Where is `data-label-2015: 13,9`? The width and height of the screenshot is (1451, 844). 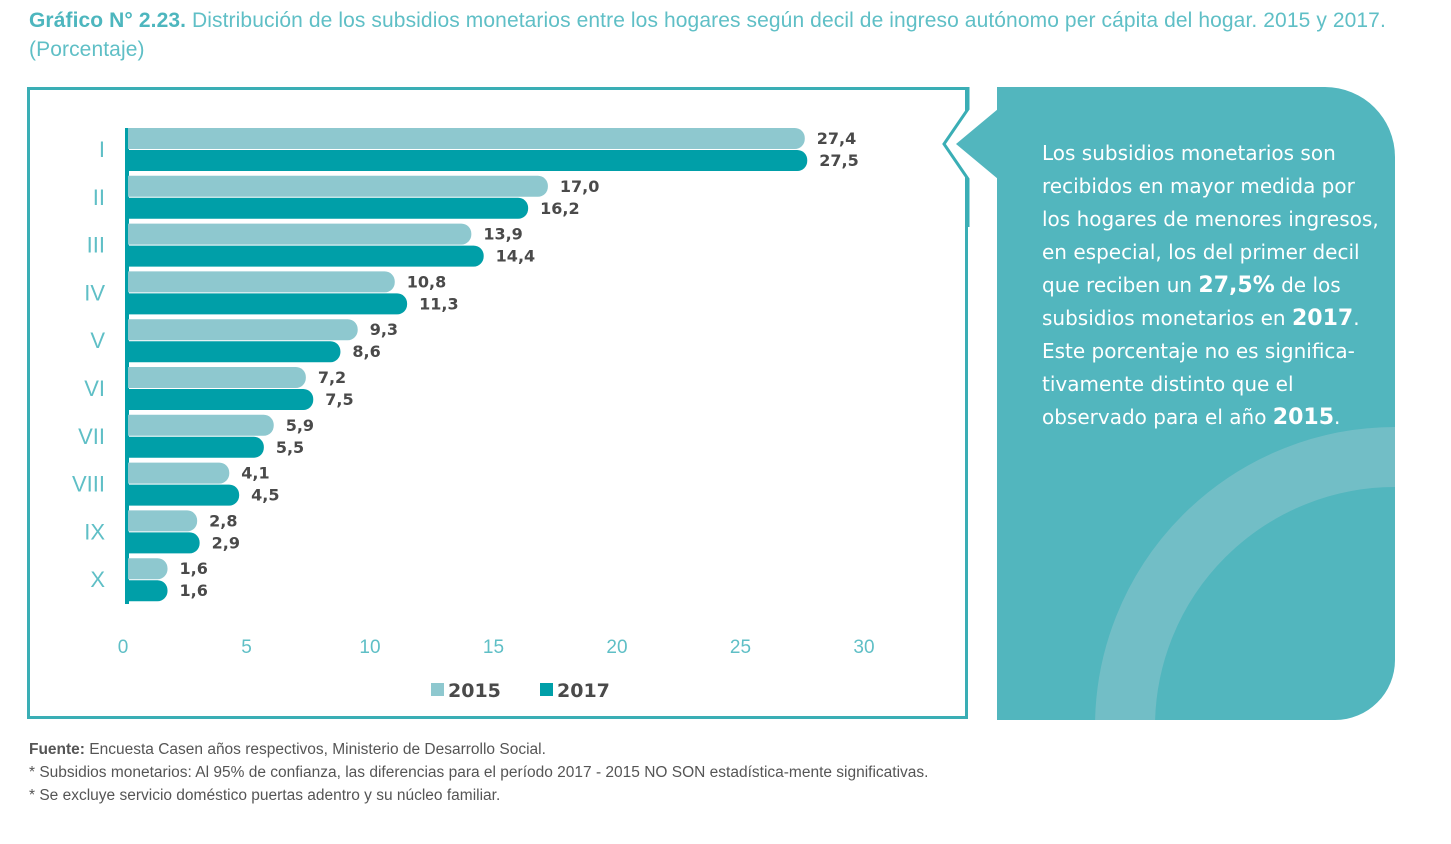
data-label-2015: 13,9 is located at coordinates (502, 234).